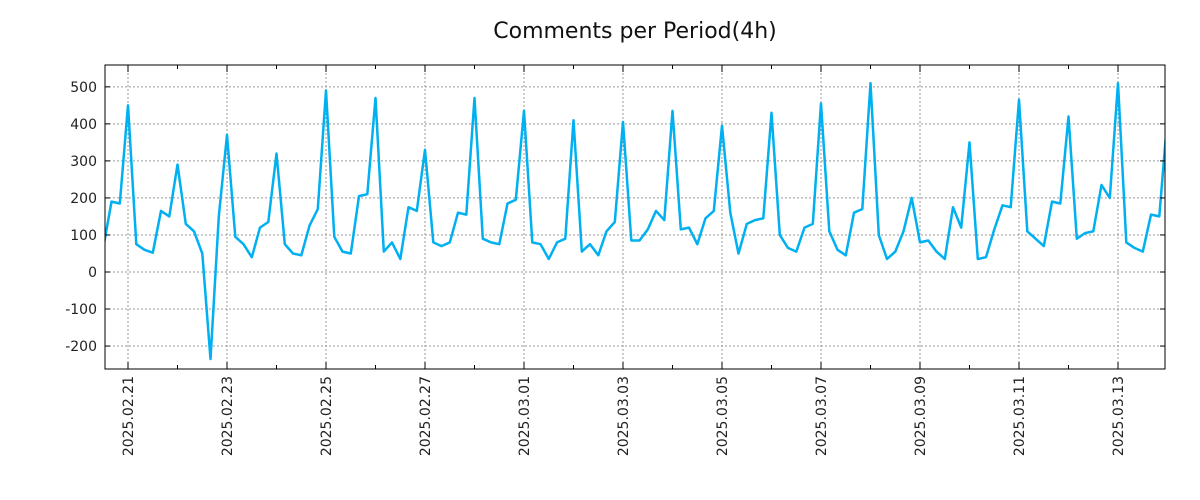 The width and height of the screenshot is (1200, 500). What do you see at coordinates (92, 273) in the screenshot?
I see `y-tick-label: 0` at bounding box center [92, 273].